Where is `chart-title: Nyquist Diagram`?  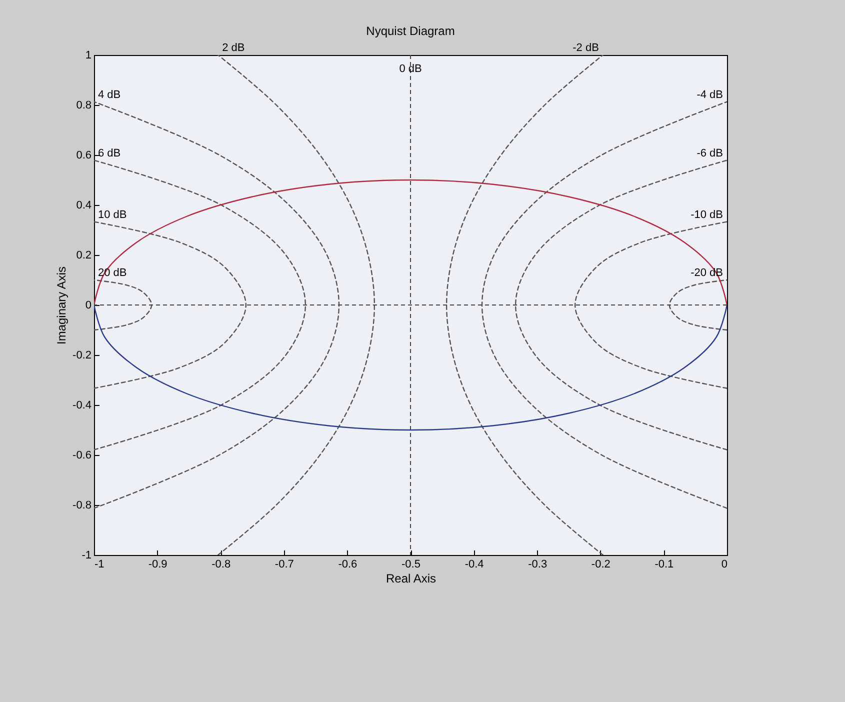 chart-title: Nyquist Diagram is located at coordinates (410, 31).